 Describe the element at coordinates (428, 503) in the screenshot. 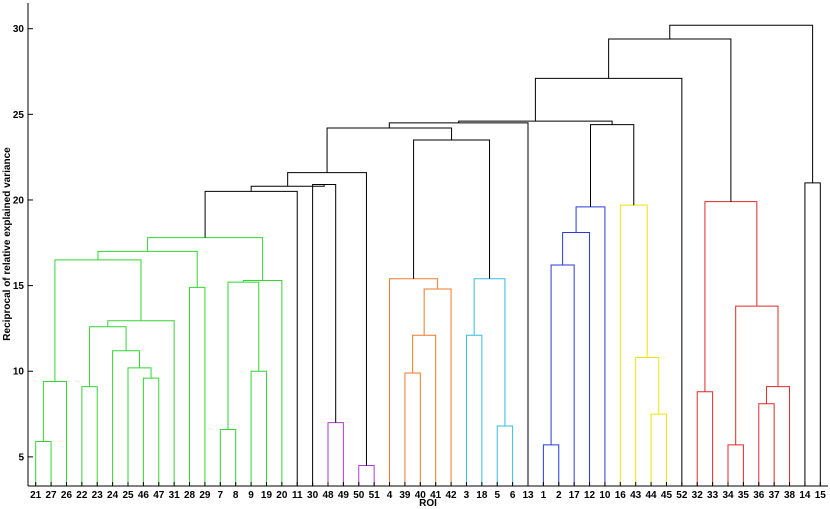

I see `x-axis-label: ROI` at that location.